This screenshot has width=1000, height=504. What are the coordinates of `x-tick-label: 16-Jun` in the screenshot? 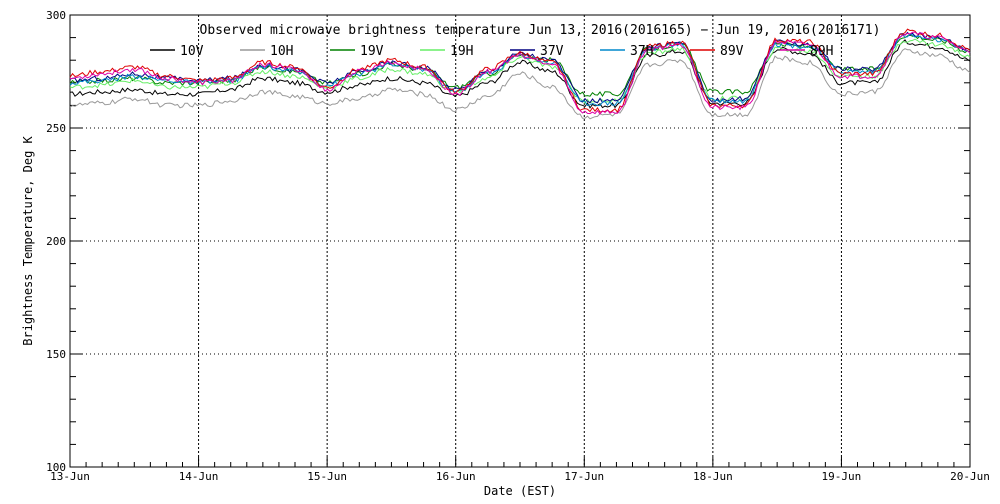 It's located at (456, 476).